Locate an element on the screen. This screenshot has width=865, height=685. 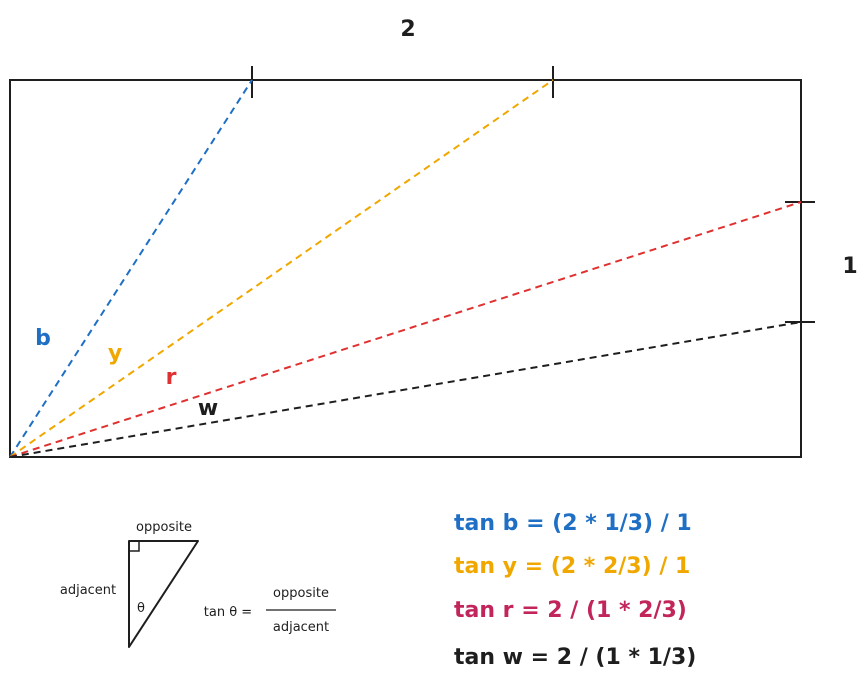
right-angle-marker is located at coordinates (134, 546).